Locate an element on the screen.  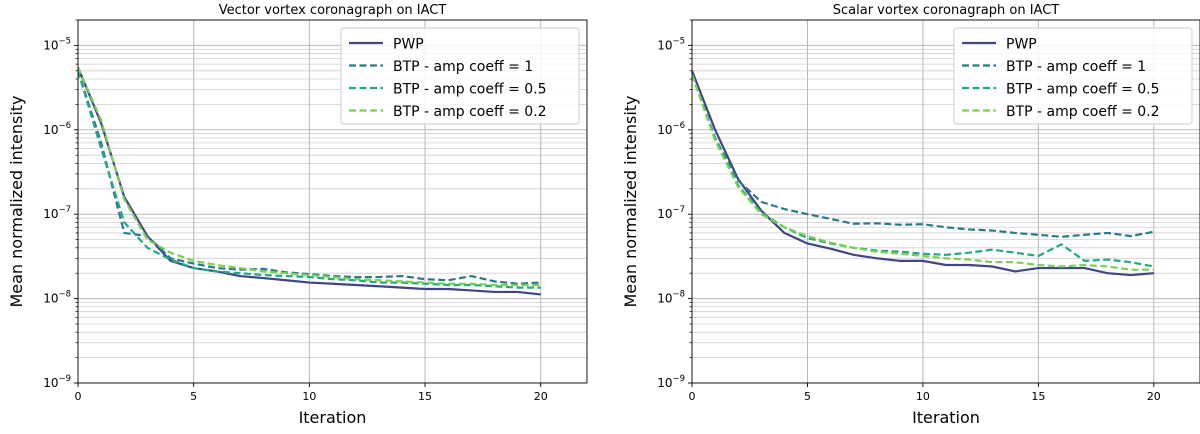
chart-title: Scalar vortex coronagraph on IACT is located at coordinates (946, 10).